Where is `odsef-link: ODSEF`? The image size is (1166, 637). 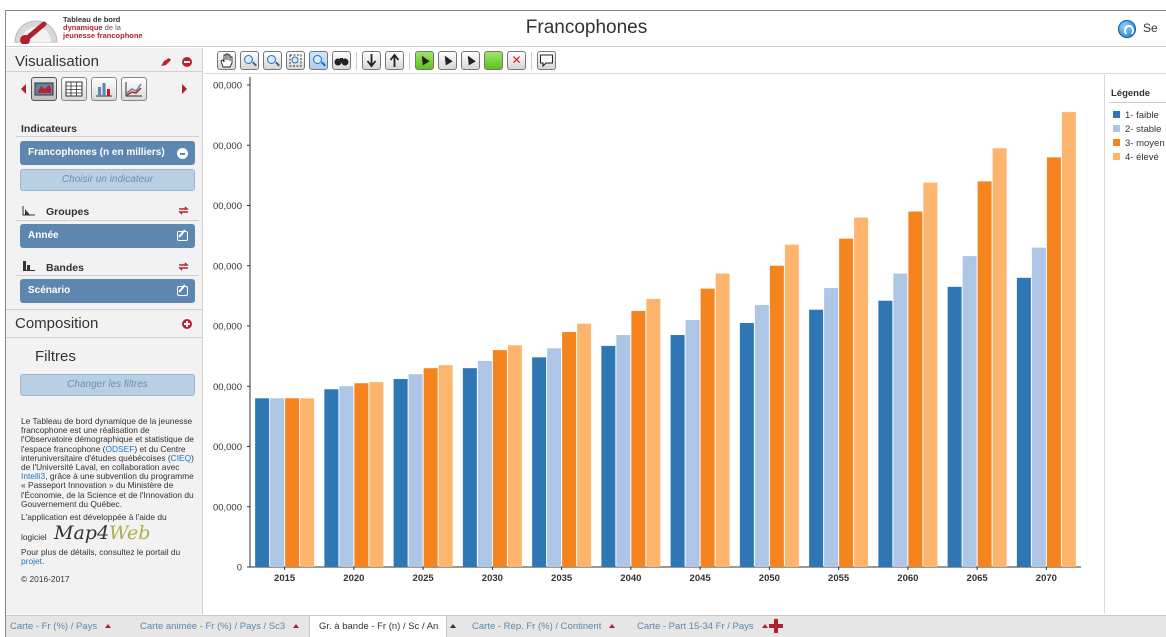 odsef-link: ODSEF is located at coordinates (120, 448).